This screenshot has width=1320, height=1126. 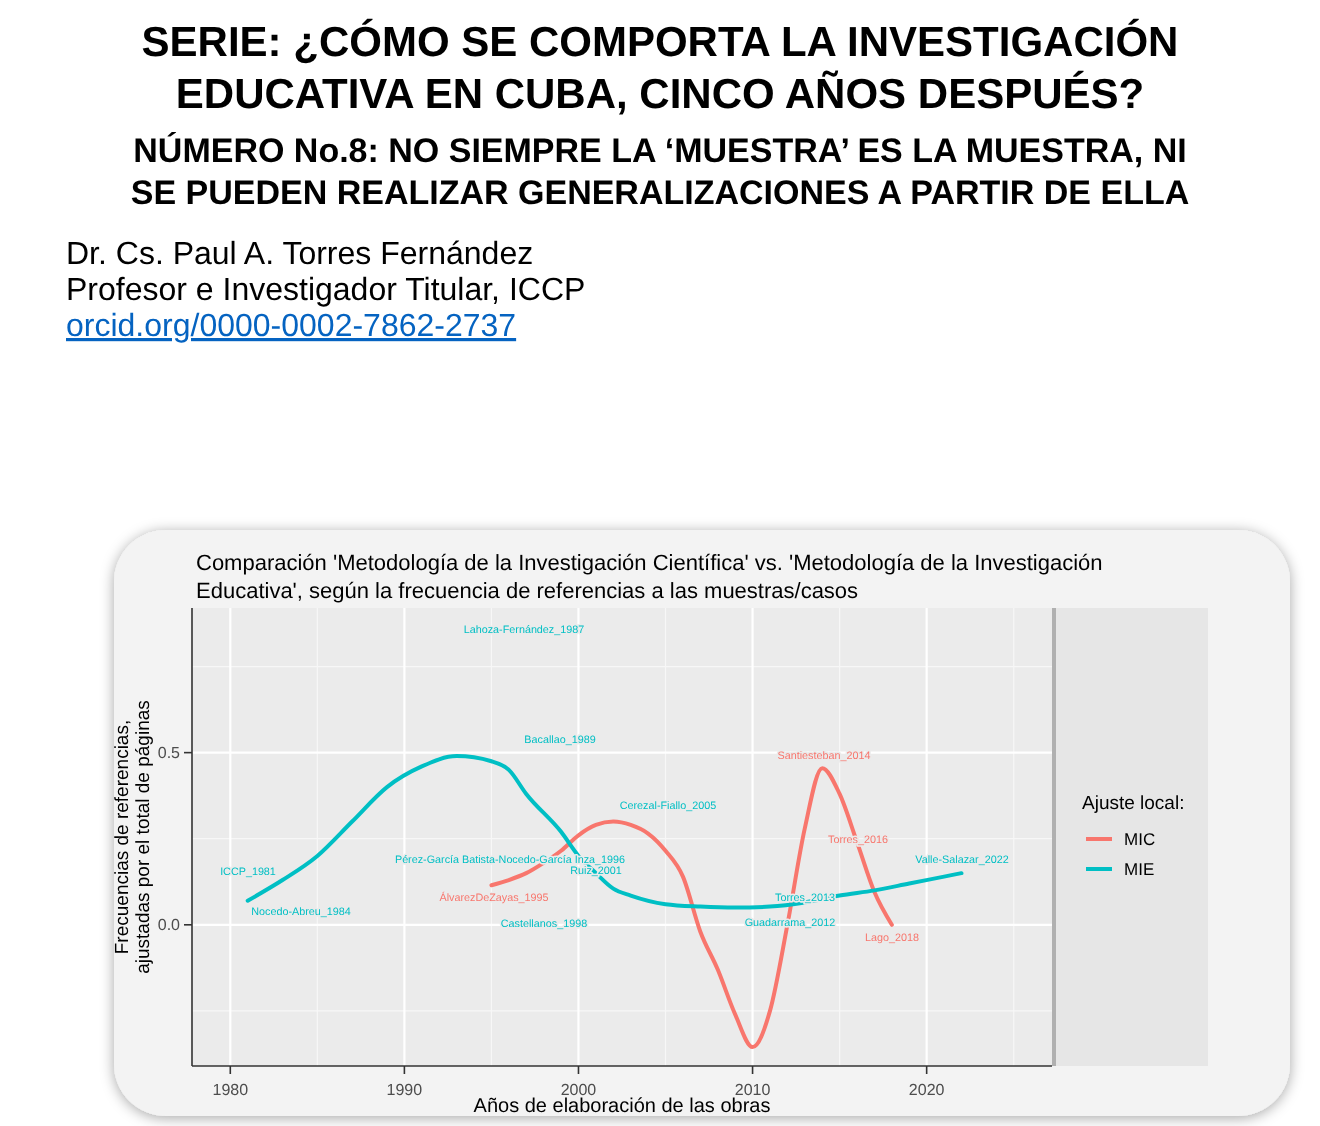 What do you see at coordinates (291, 327) in the screenshot?
I see `text: orcid.org/0000-0002-7862-2737` at bounding box center [291, 327].